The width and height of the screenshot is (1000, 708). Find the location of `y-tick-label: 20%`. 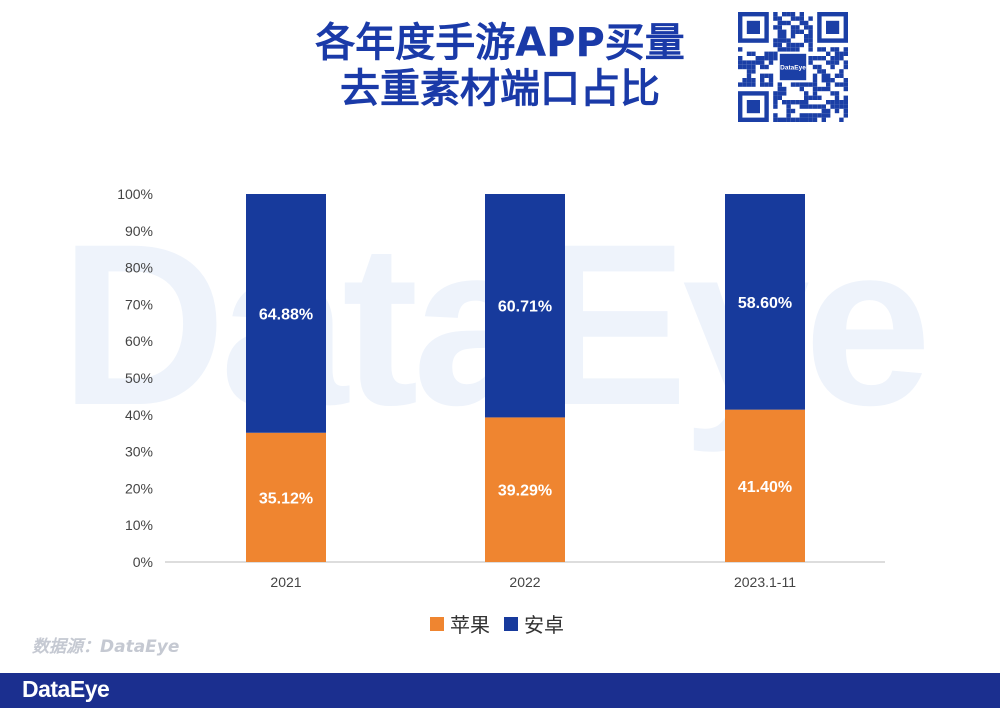

y-tick-label: 20% is located at coordinates (139, 488).